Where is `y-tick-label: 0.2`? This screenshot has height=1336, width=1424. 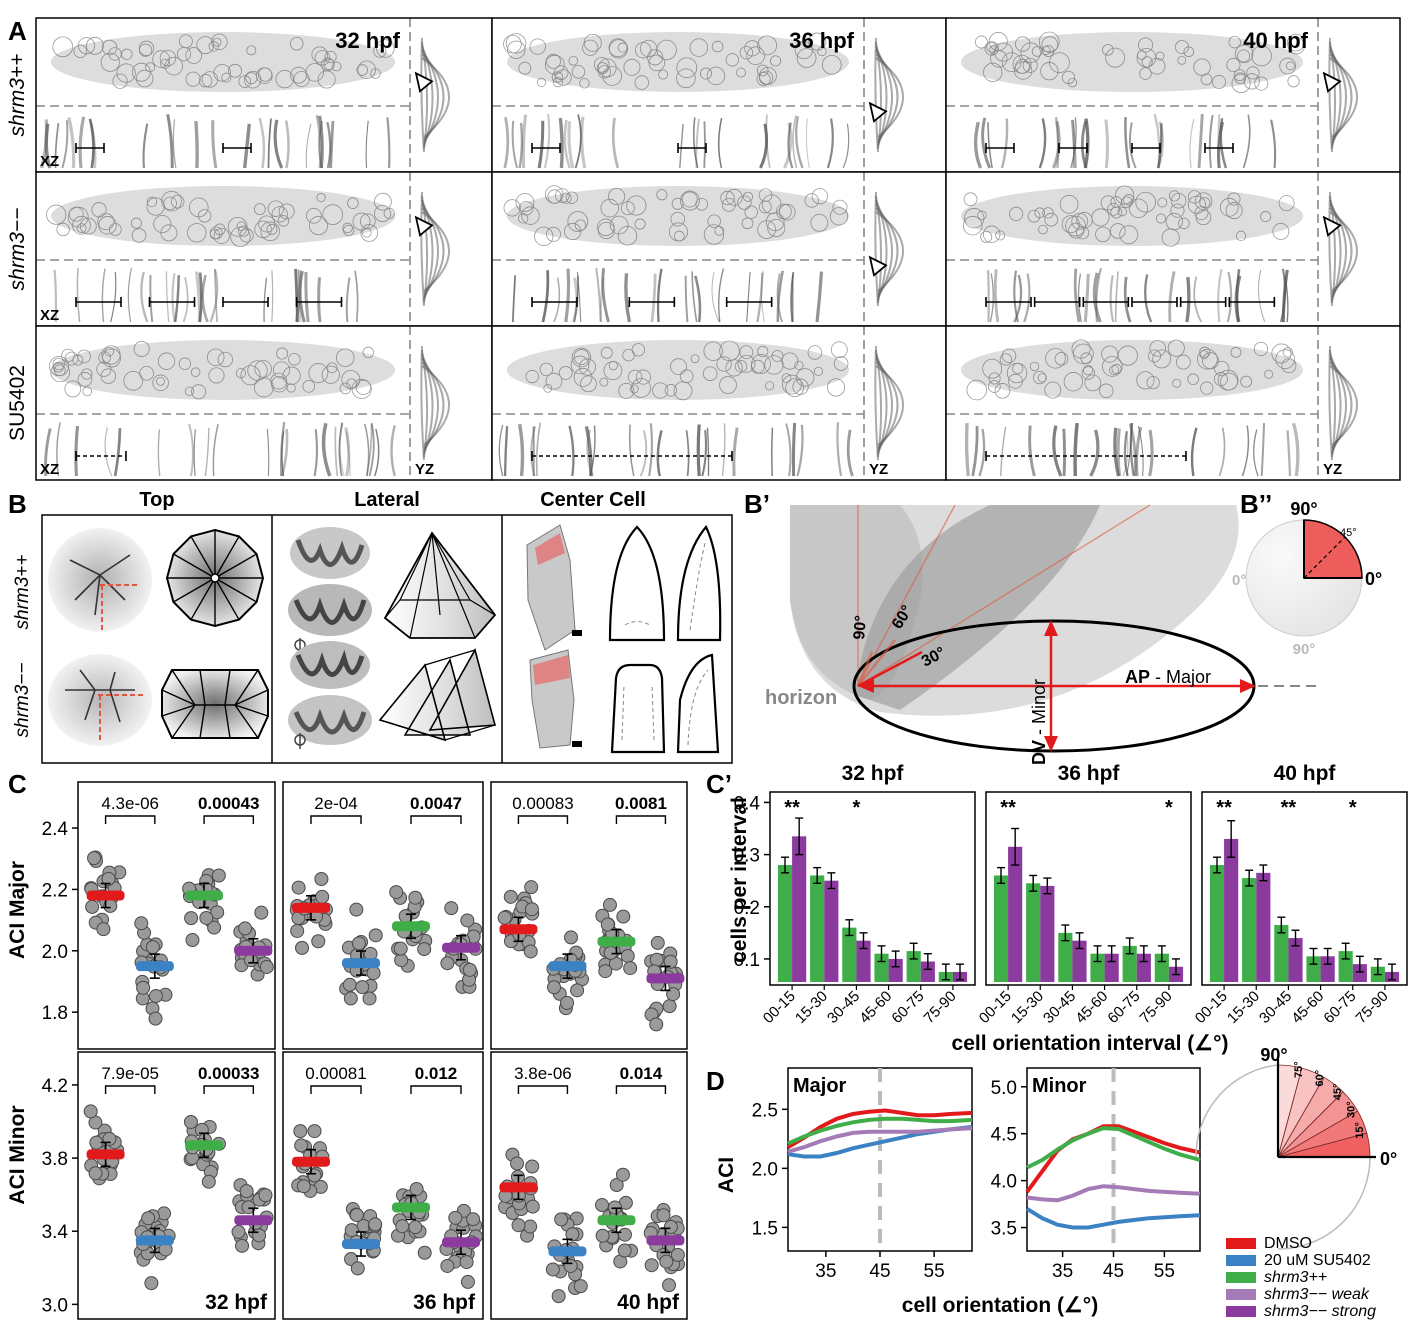
y-tick-label: 0.2 is located at coordinates (747, 908).